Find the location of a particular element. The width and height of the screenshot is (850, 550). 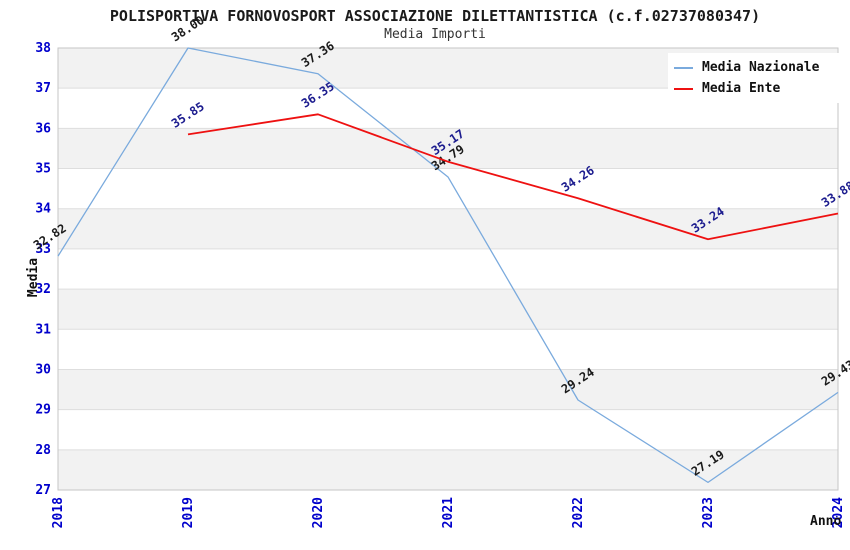

y-tick-label: 29 is located at coordinates (43, 410).